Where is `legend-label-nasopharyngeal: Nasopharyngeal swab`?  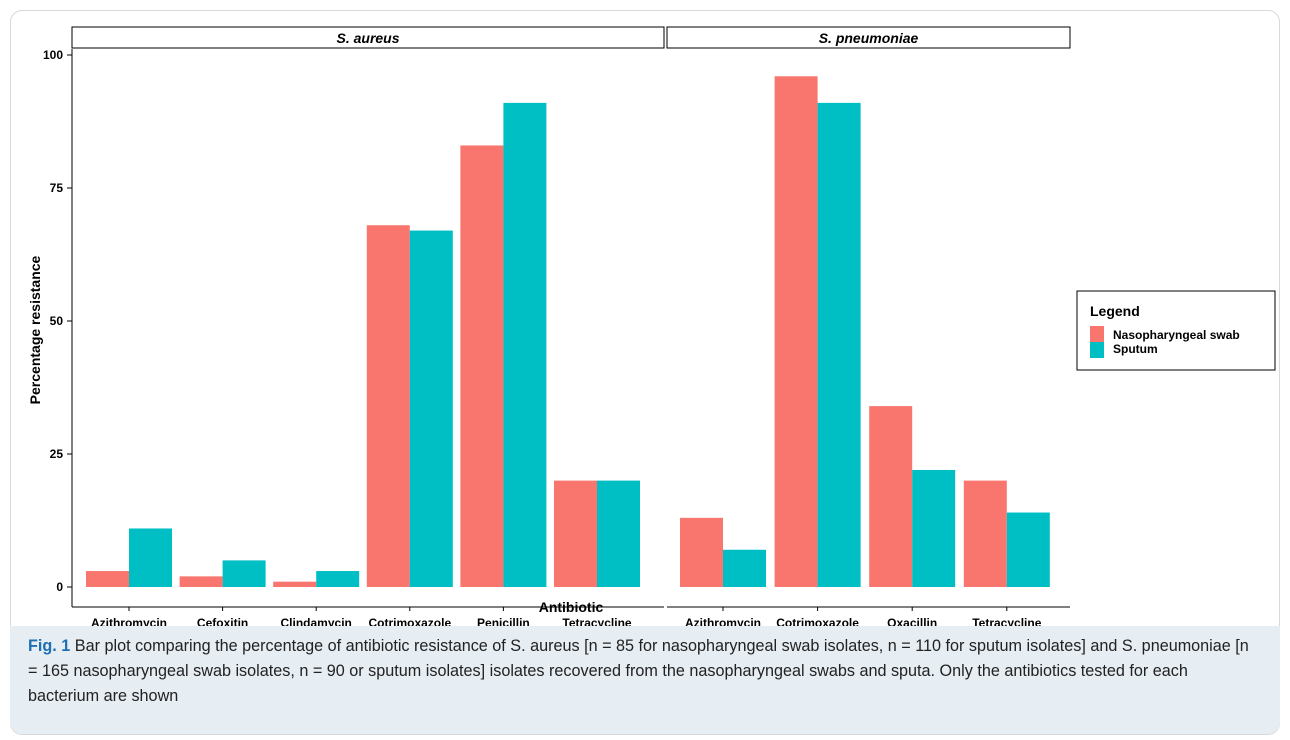
legend-label-nasopharyngeal: Nasopharyngeal swab is located at coordinates (1176, 335).